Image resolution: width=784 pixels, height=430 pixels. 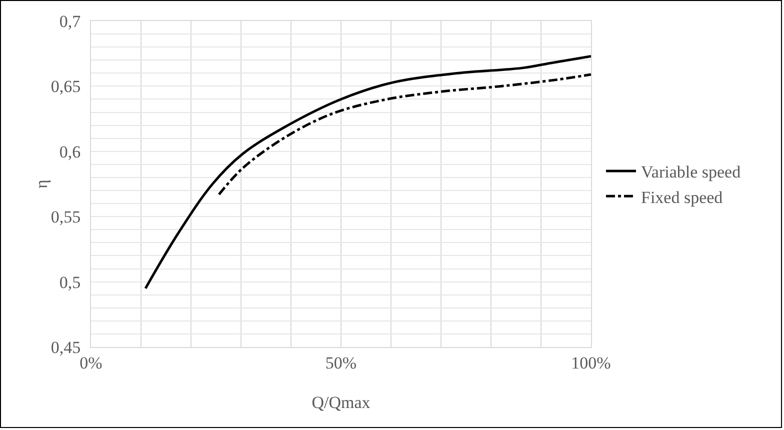 I want to click on x-tick-label: 50%, so click(x=341, y=362).